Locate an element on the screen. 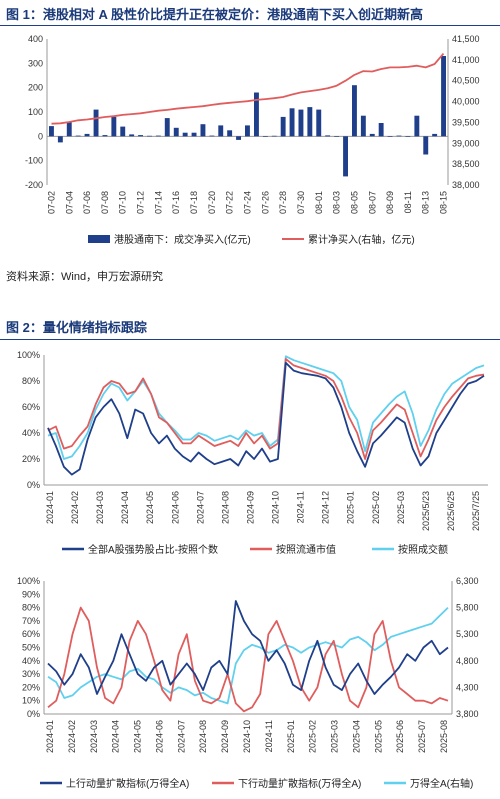 Image resolution: width=500 pixels, height=799 pixels. chart-1-x-tick-9: 07-20 is located at coordinates (212, 202).